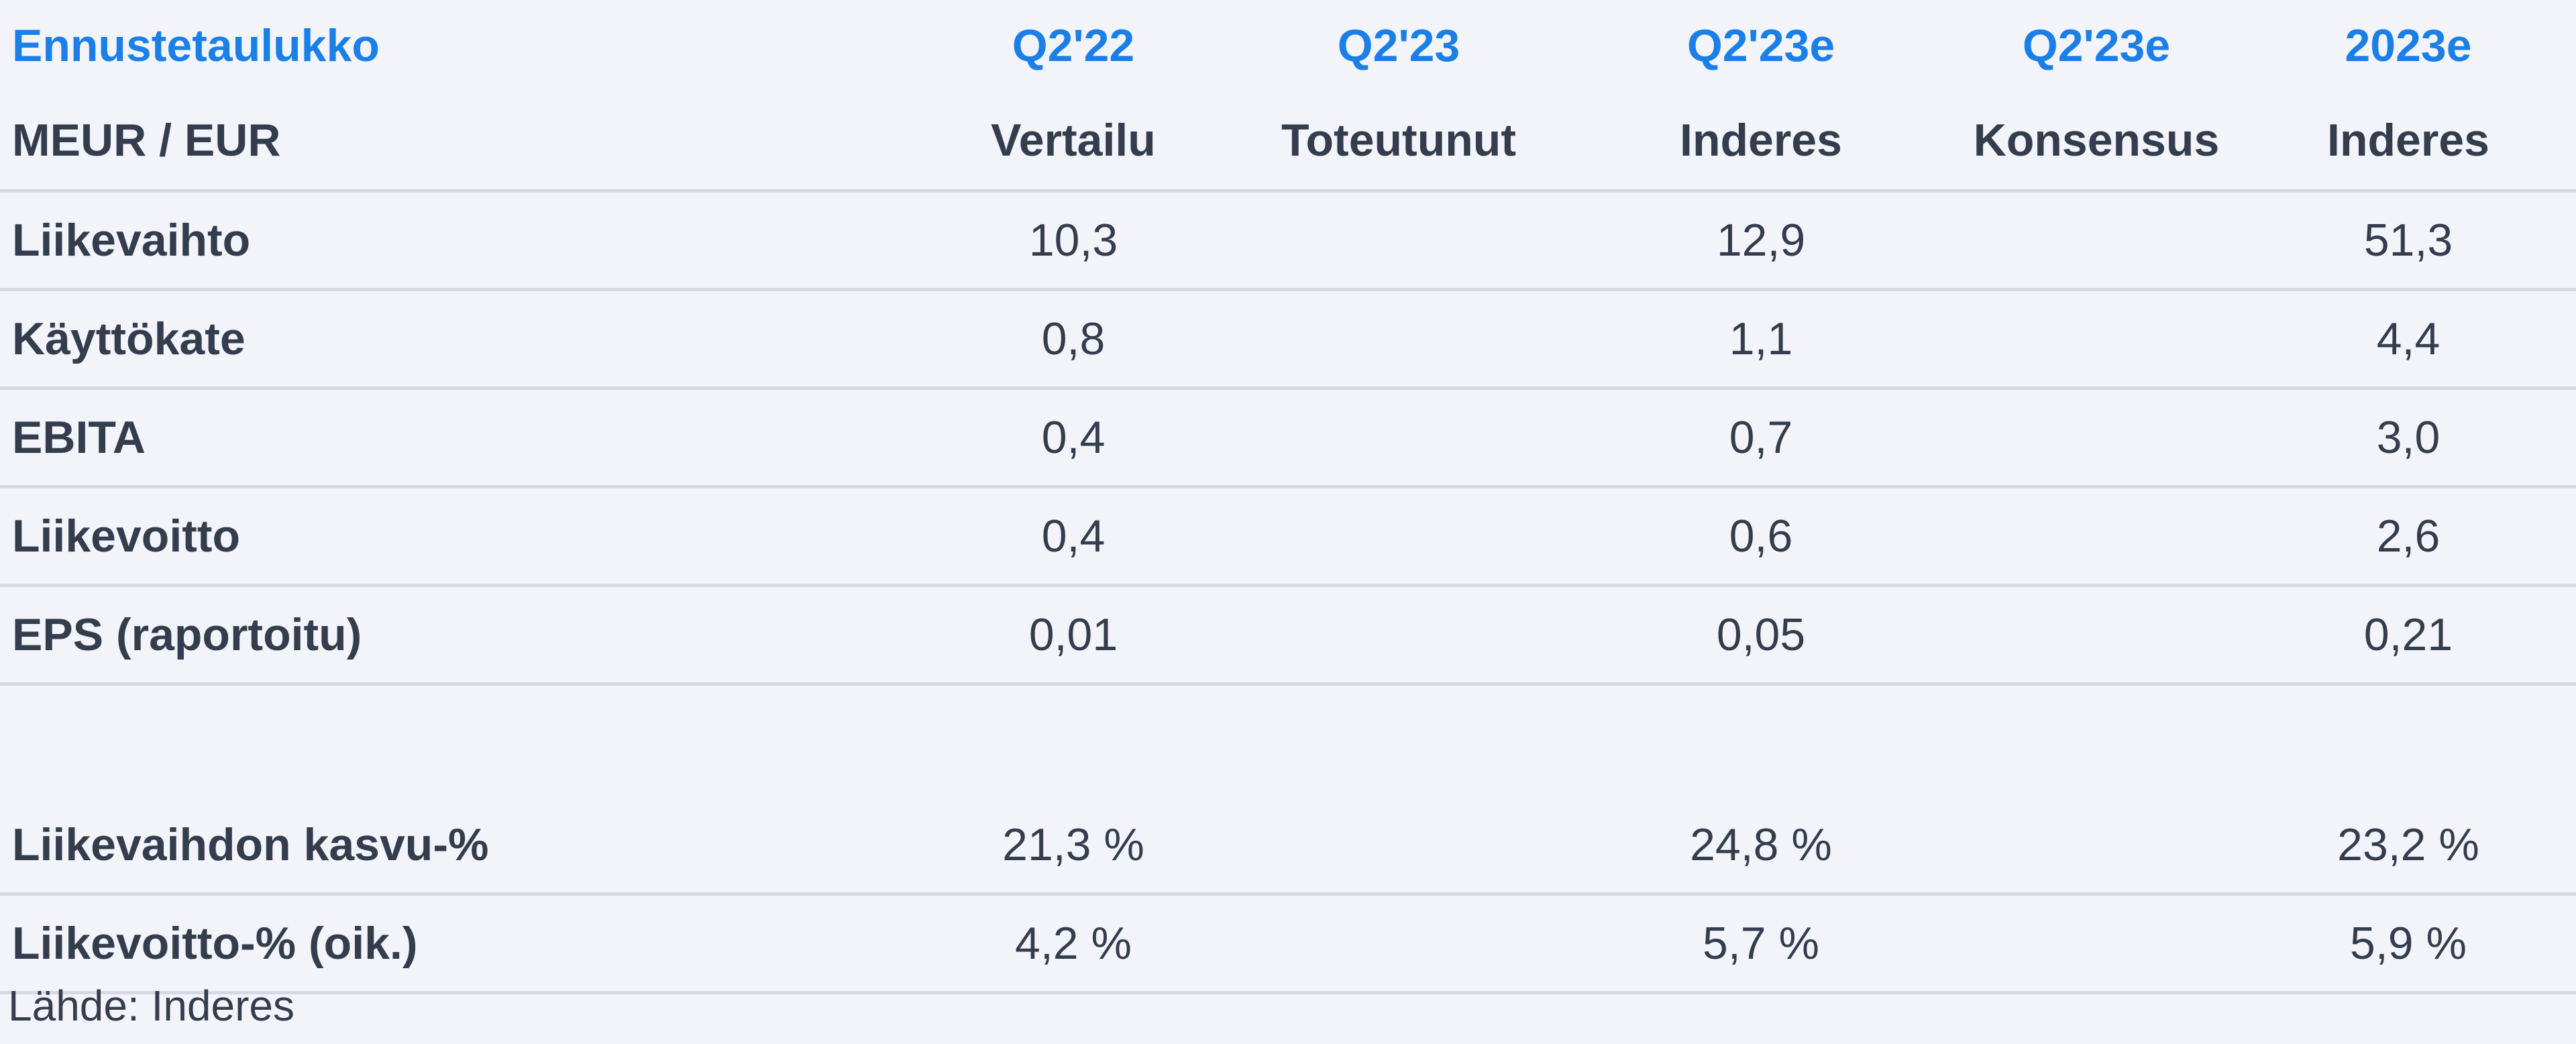 This screenshot has width=2576, height=1044. What do you see at coordinates (2408, 634) in the screenshot?
I see `table-cell: 0,21` at bounding box center [2408, 634].